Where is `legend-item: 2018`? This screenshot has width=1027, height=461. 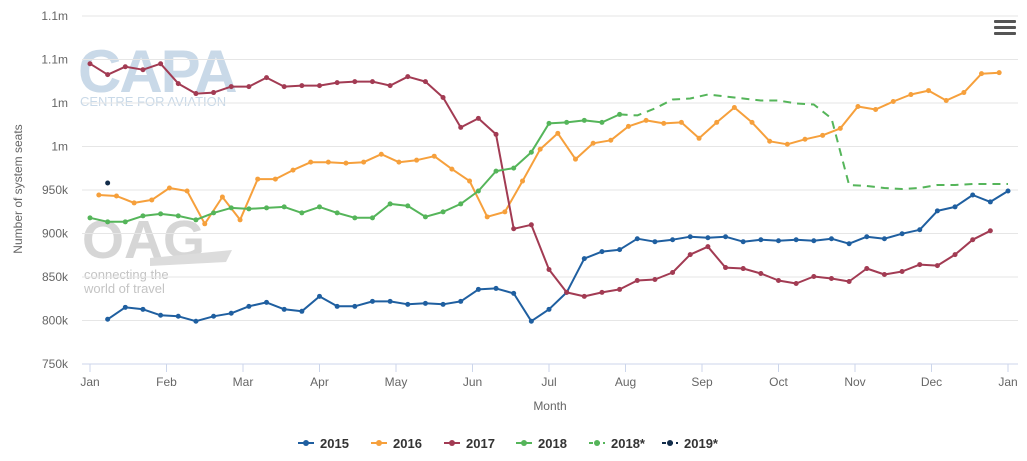
legend-item: 2018 is located at coordinates (541, 443).